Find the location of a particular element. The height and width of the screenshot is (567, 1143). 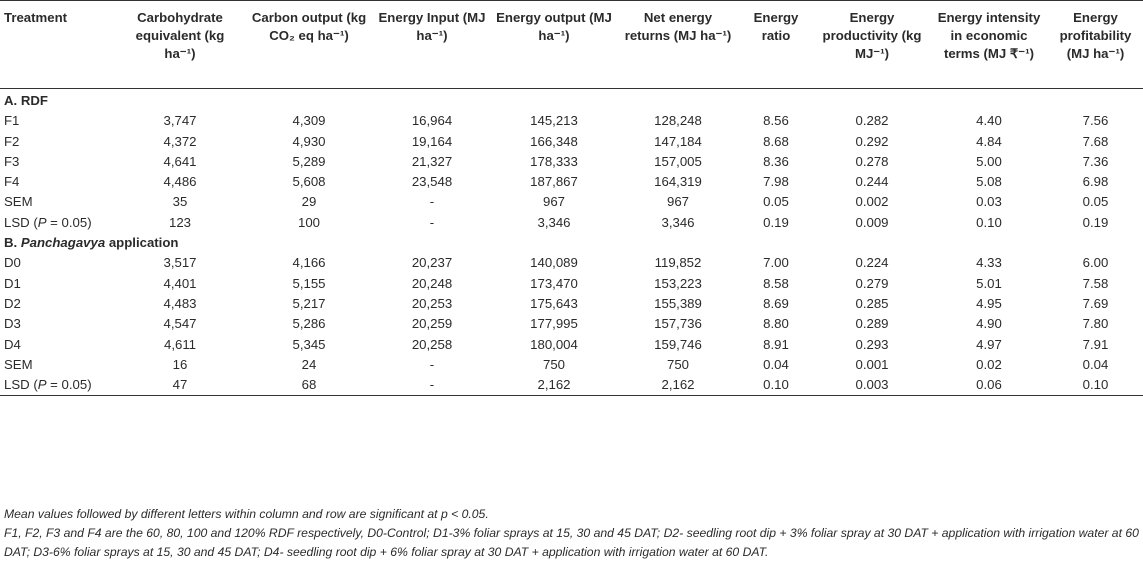

cell-net-energy: 157,736 is located at coordinates (678, 324).